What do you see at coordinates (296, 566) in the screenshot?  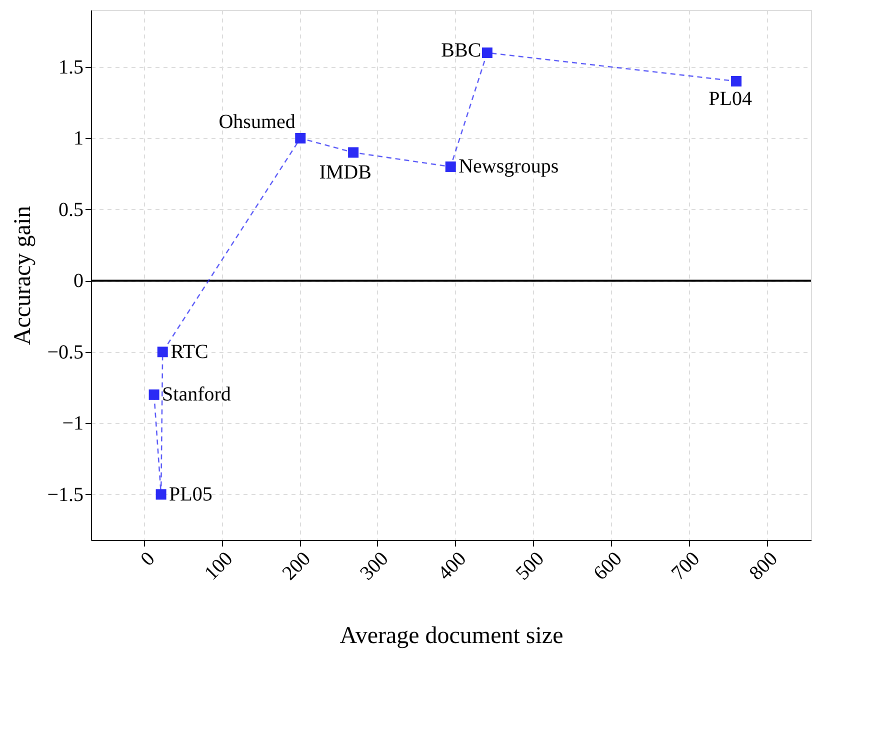 I see `x-tick-label: 200` at bounding box center [296, 566].